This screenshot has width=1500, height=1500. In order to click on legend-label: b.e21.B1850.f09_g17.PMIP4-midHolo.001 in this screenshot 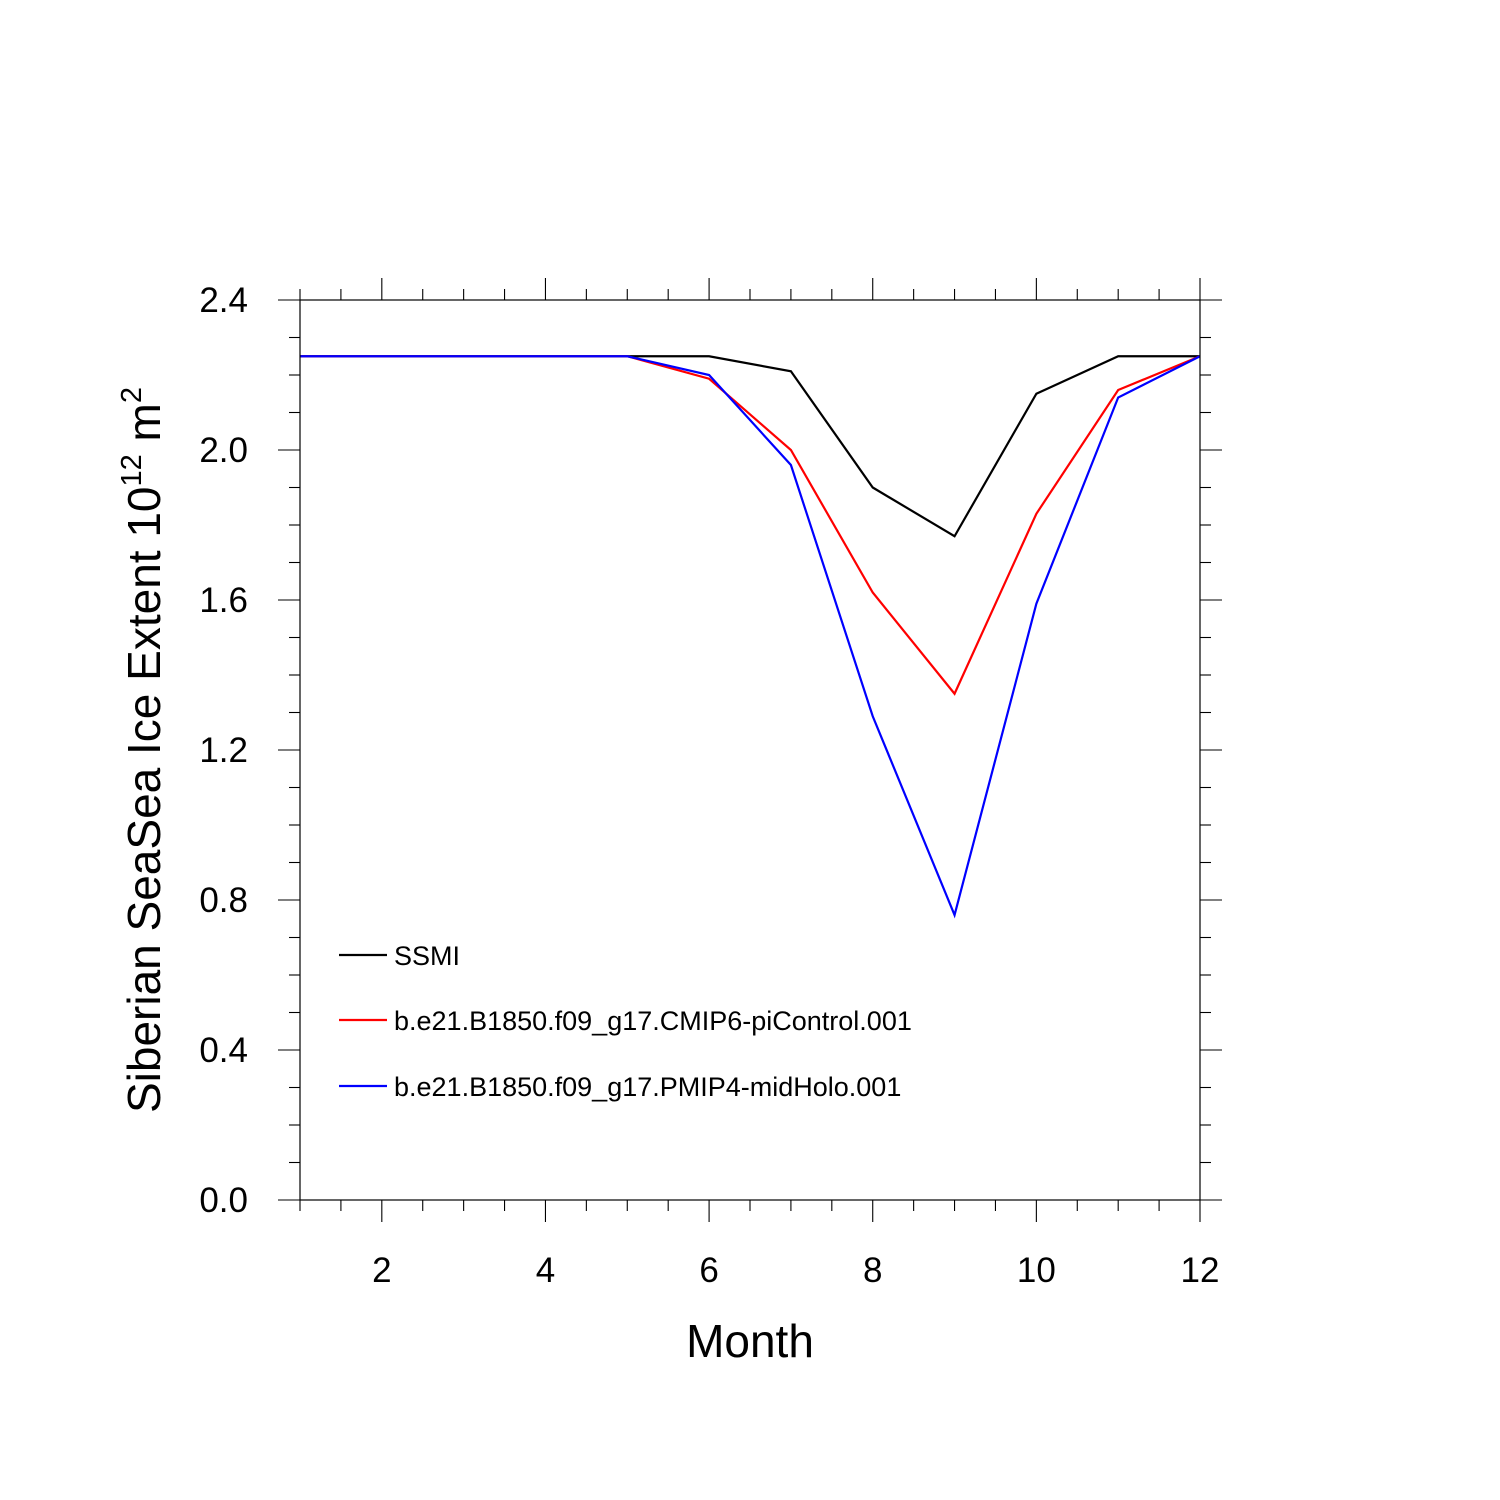, I will do `click(647, 1087)`.